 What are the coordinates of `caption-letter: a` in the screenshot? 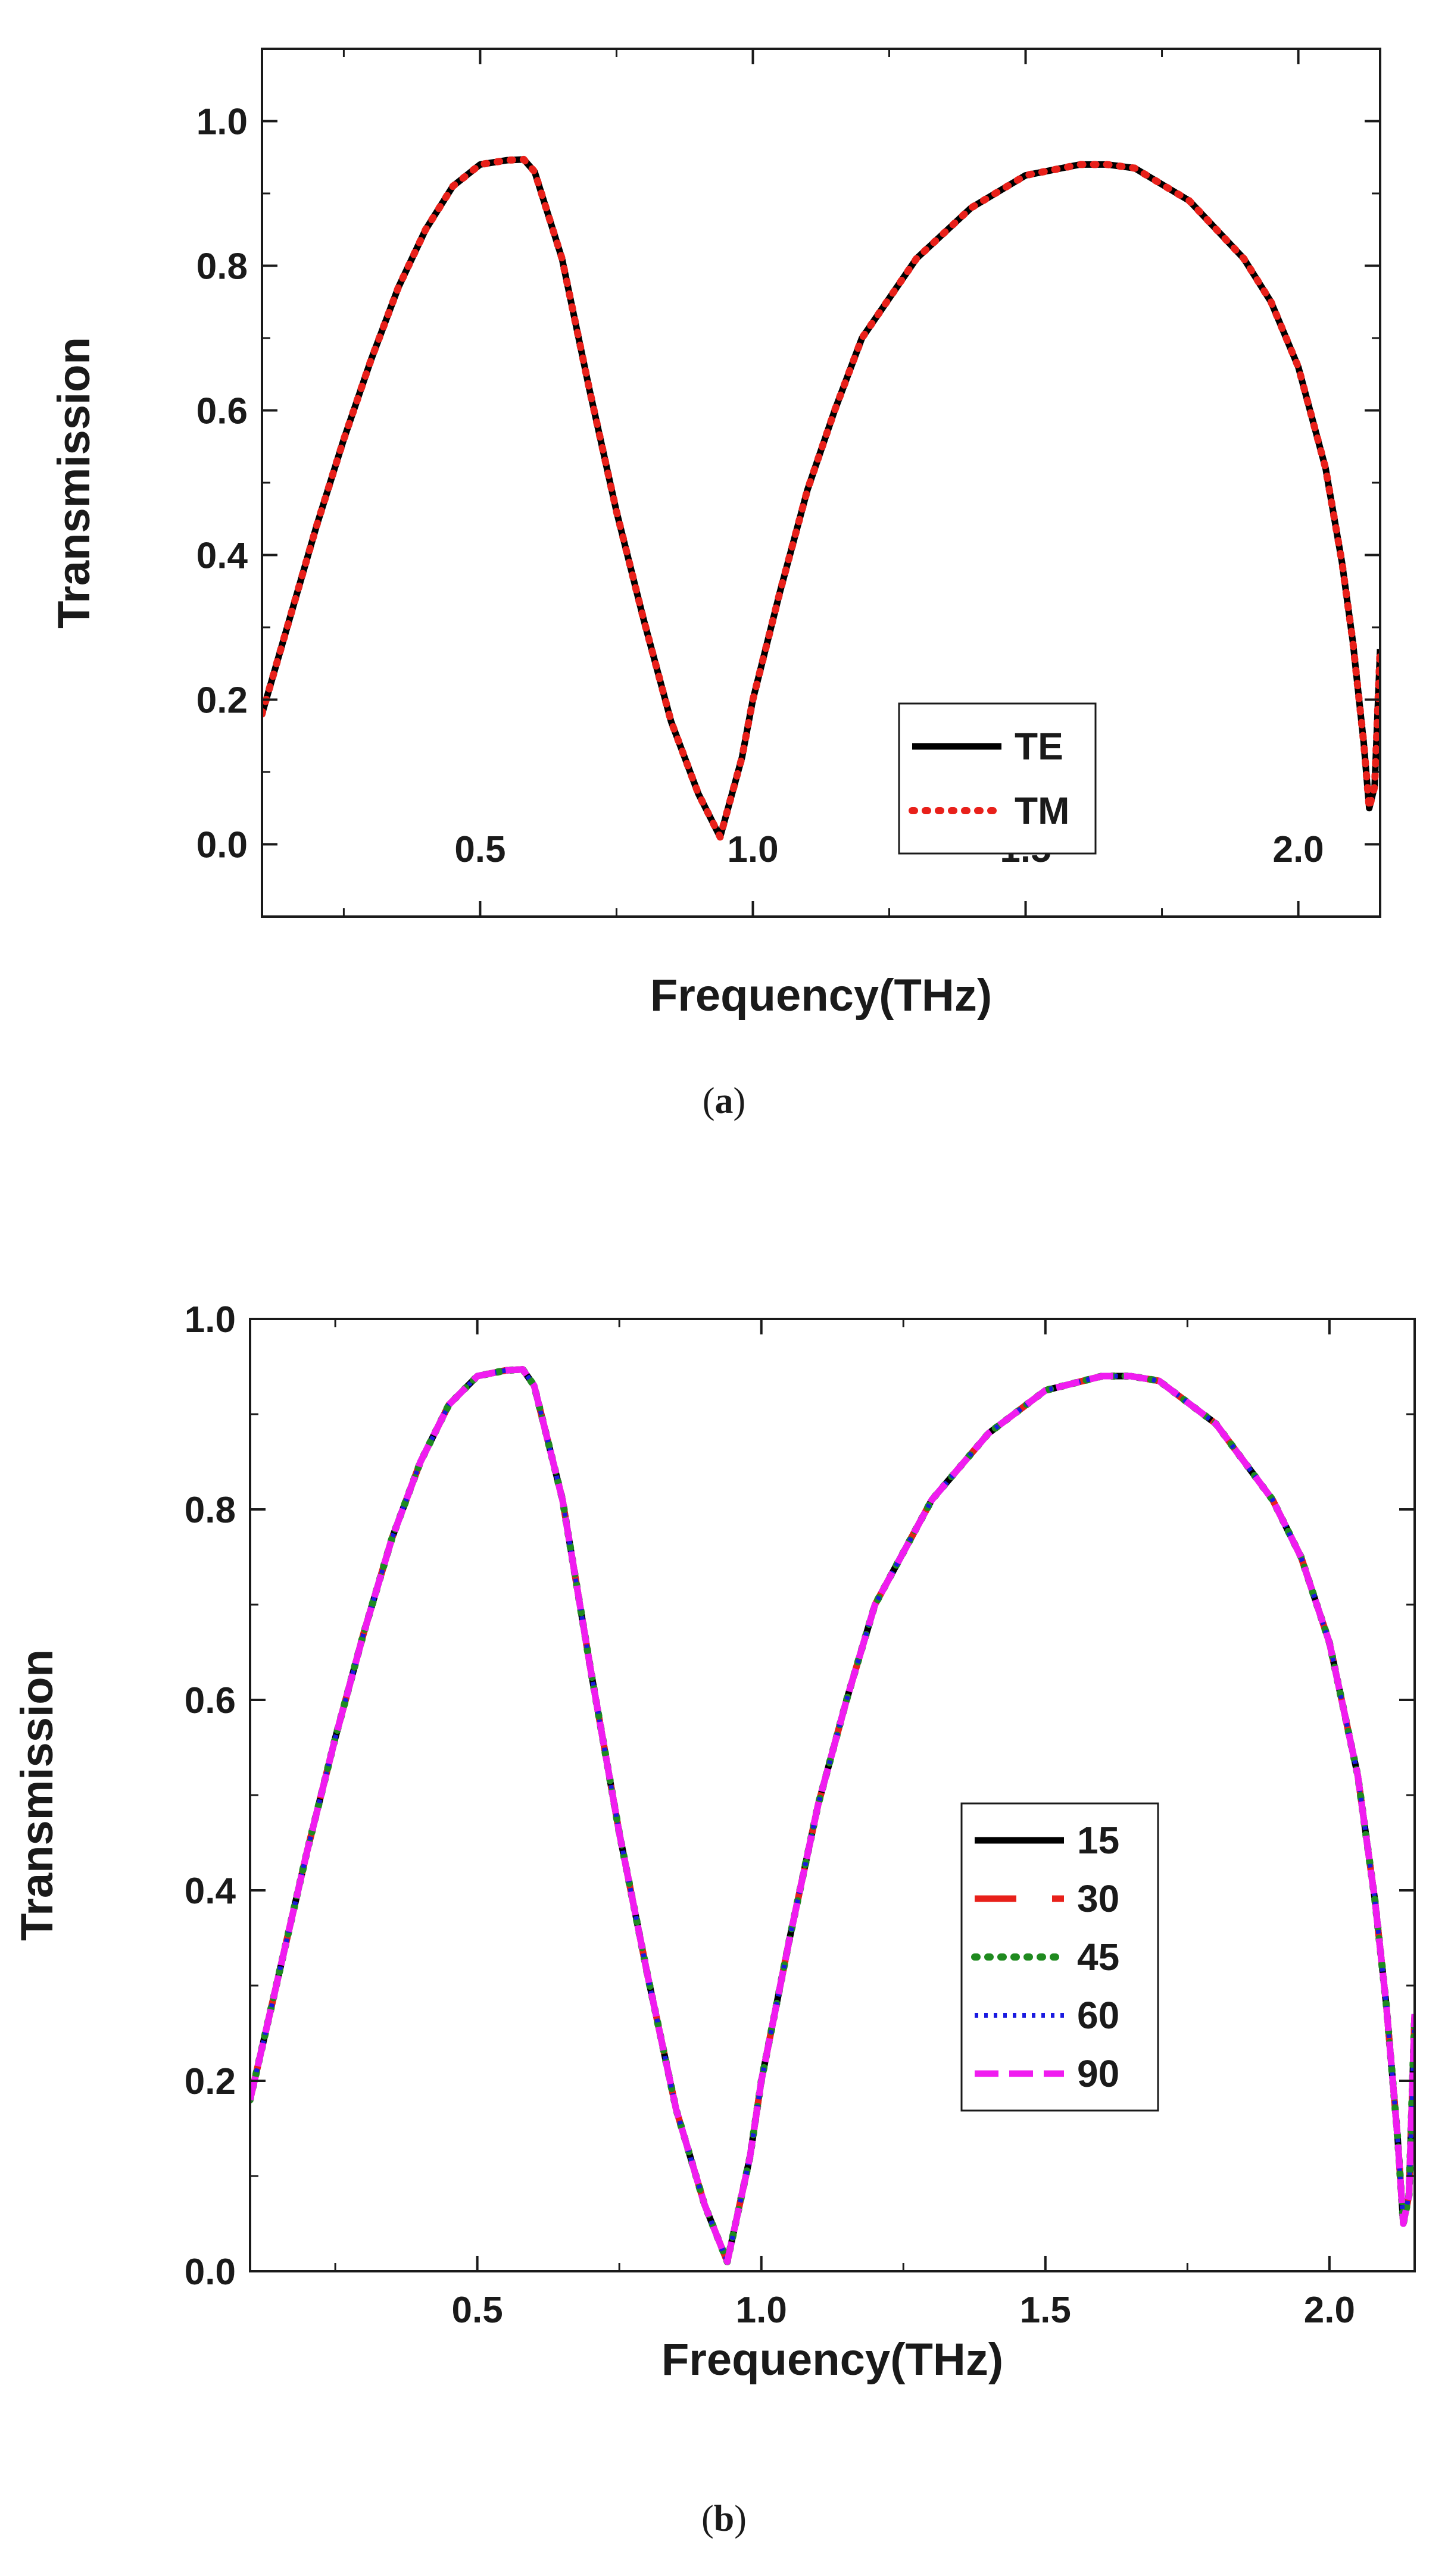 It's located at (724, 1101).